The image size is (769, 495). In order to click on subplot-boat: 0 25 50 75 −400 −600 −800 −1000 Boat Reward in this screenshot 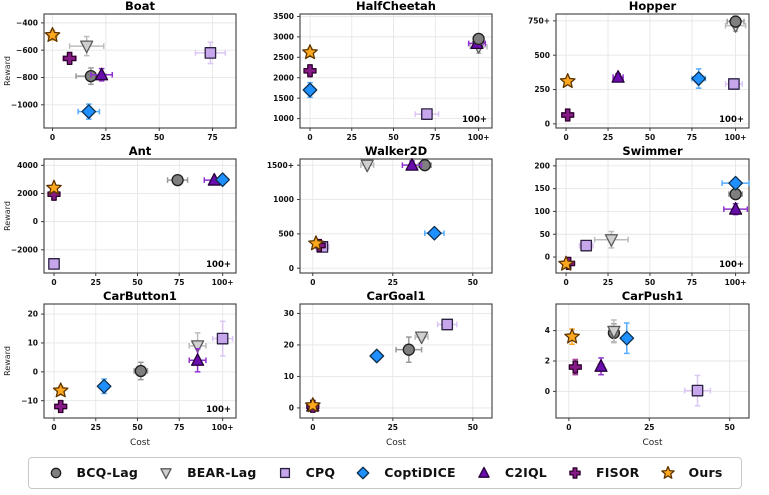, I will do `click(128, 72)`.